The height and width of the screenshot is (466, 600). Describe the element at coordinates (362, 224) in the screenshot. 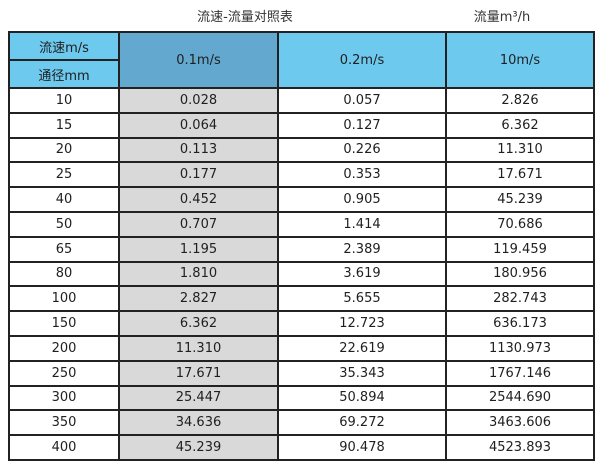

I see `flow-value-cell: 1.414` at that location.